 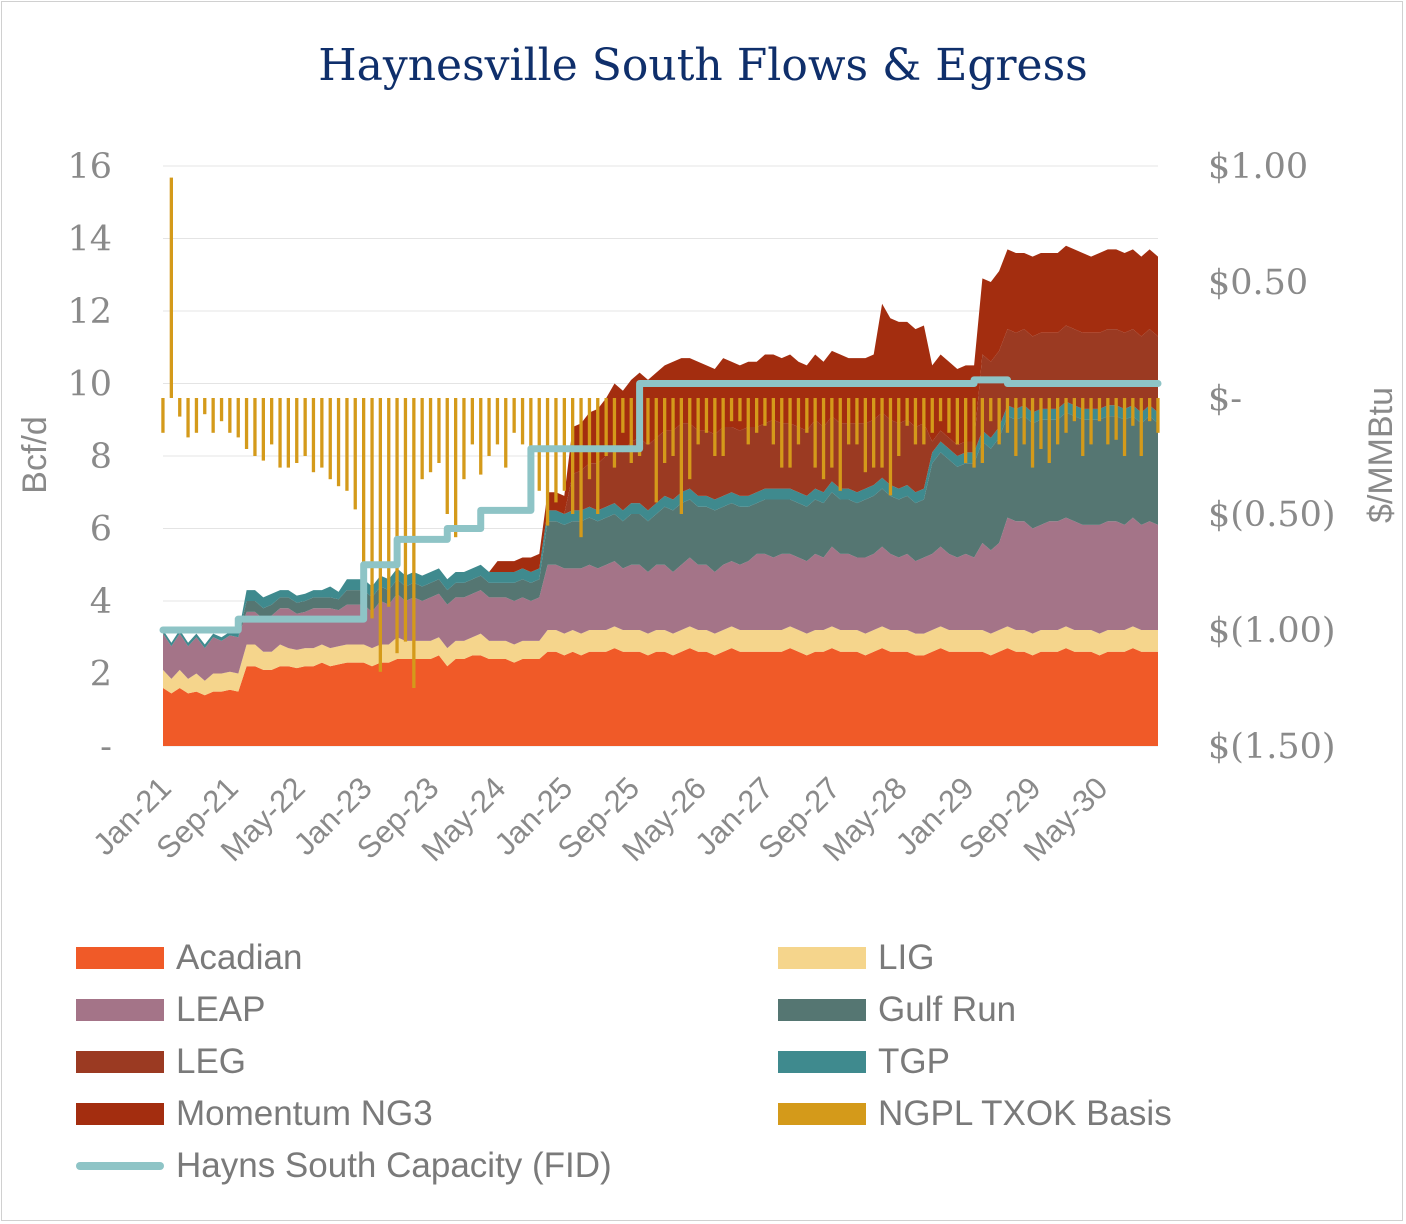 What do you see at coordinates (89, 167) in the screenshot?
I see `y-tick-left: 16` at bounding box center [89, 167].